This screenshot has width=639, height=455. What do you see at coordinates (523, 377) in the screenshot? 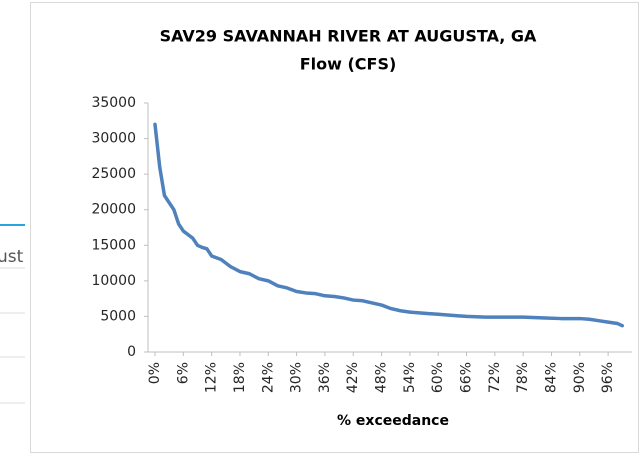
I see `x-tick-label: 78%` at bounding box center [523, 377].